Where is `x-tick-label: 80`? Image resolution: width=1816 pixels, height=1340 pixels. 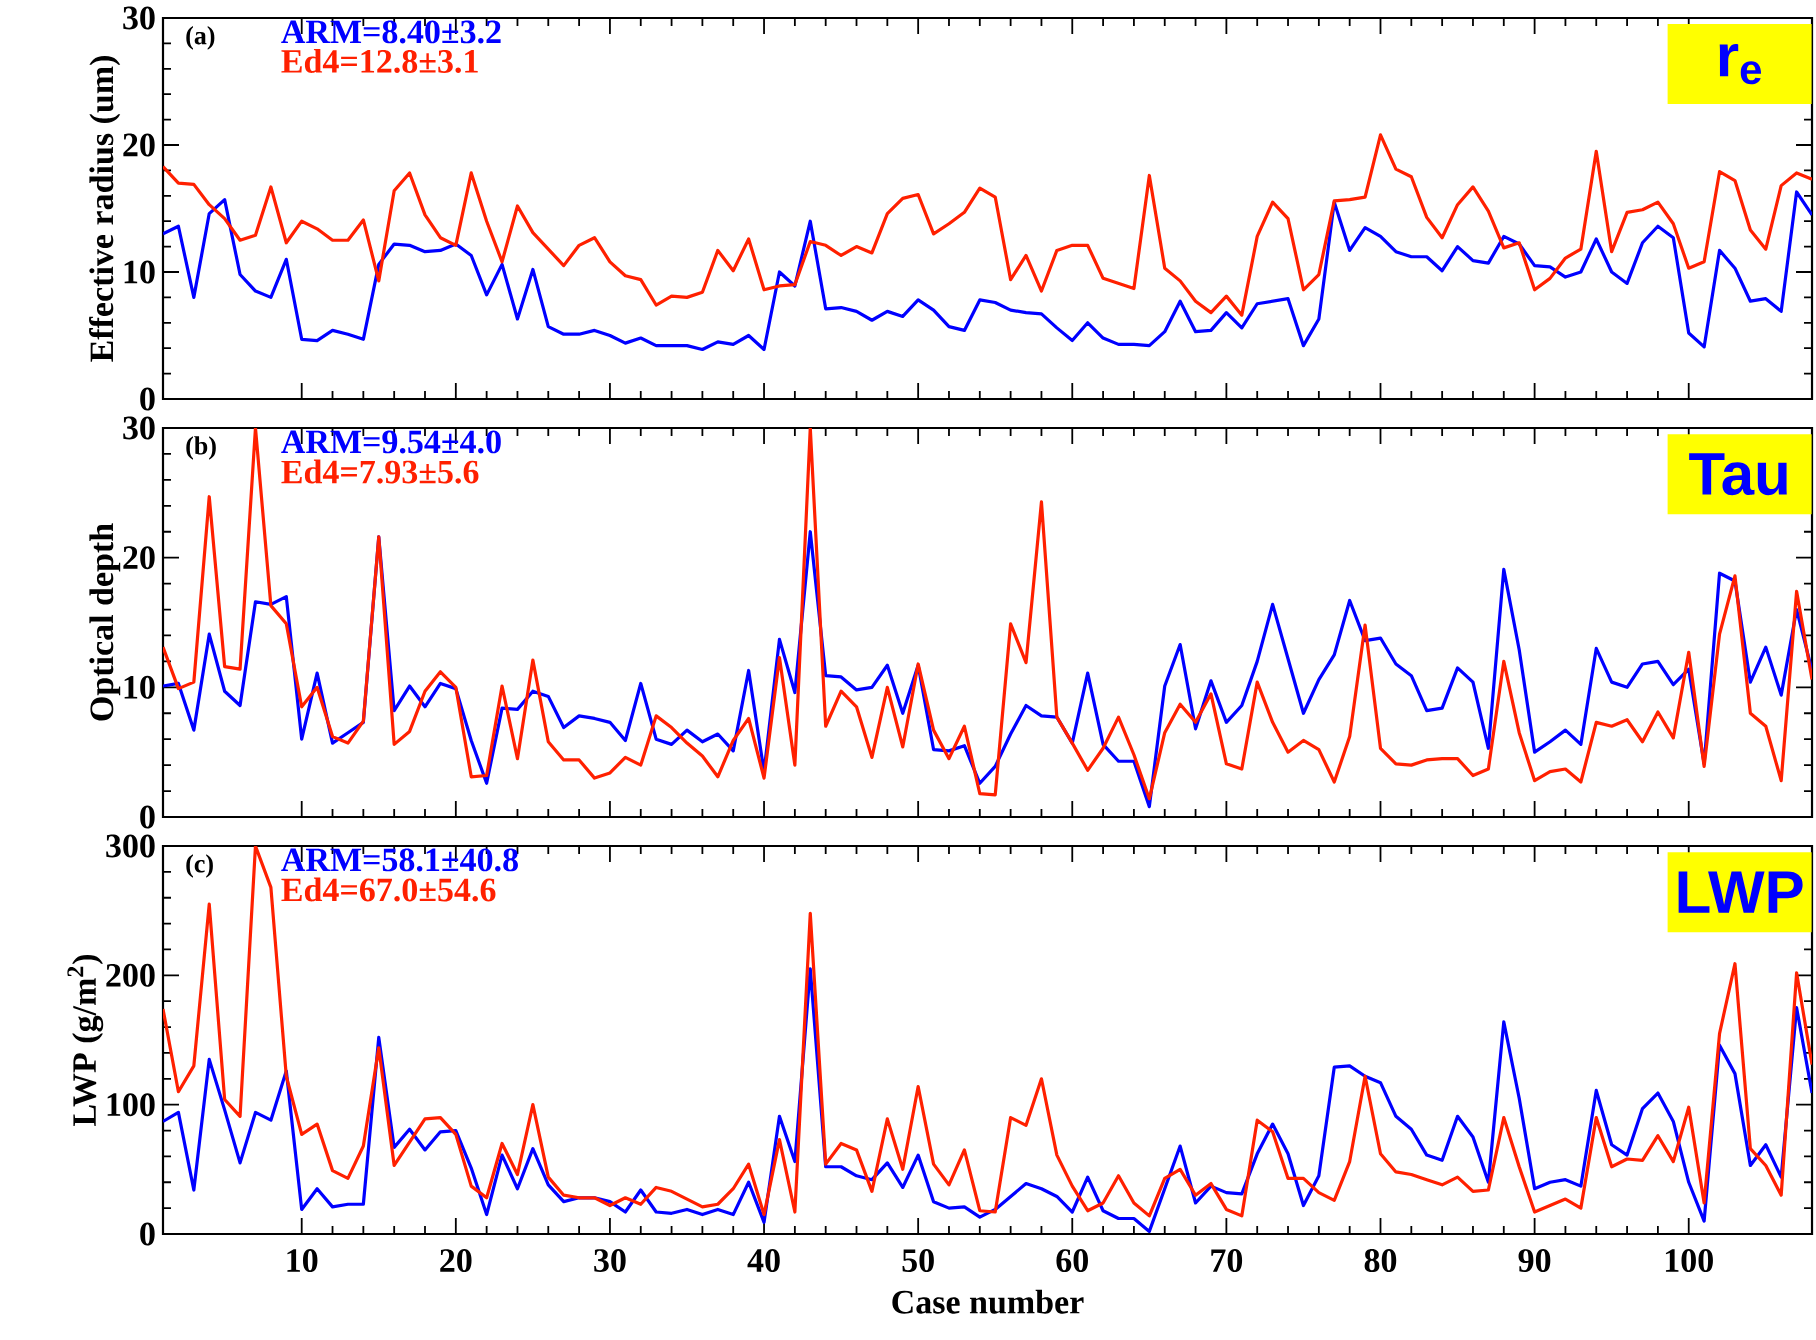 x-tick-label: 80 is located at coordinates (1380, 1261).